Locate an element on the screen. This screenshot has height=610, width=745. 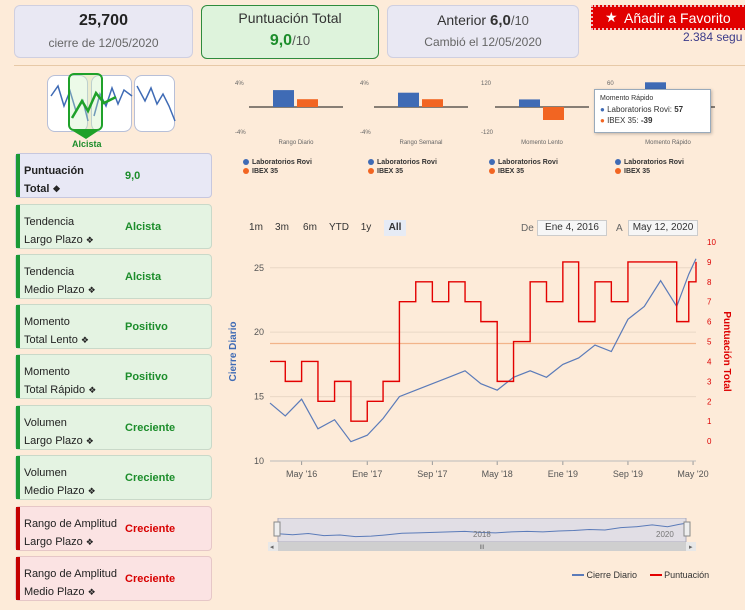
trend-line-icon is located at coordinates (113, 101).